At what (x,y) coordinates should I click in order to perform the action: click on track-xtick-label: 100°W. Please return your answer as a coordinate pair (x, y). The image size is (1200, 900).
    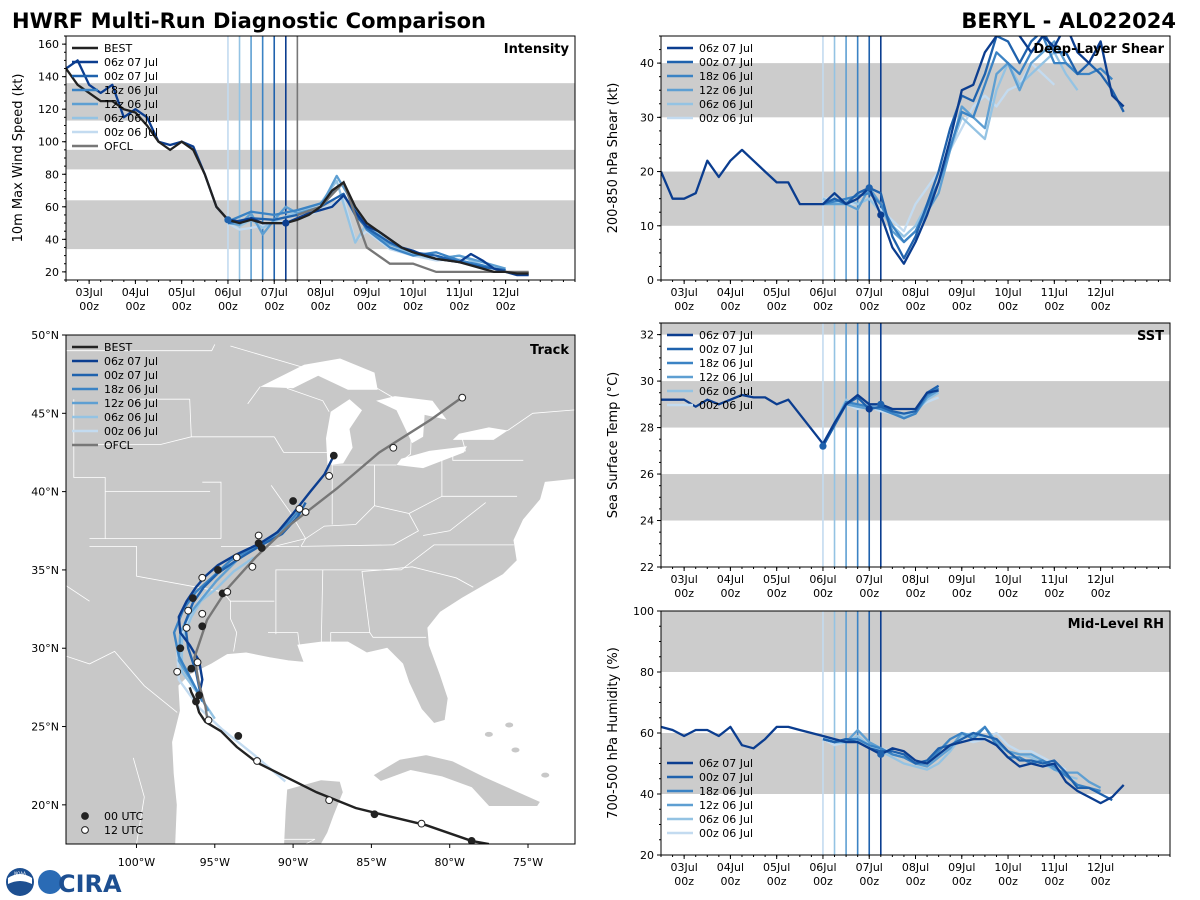
    Looking at the image, I should click on (136, 862).